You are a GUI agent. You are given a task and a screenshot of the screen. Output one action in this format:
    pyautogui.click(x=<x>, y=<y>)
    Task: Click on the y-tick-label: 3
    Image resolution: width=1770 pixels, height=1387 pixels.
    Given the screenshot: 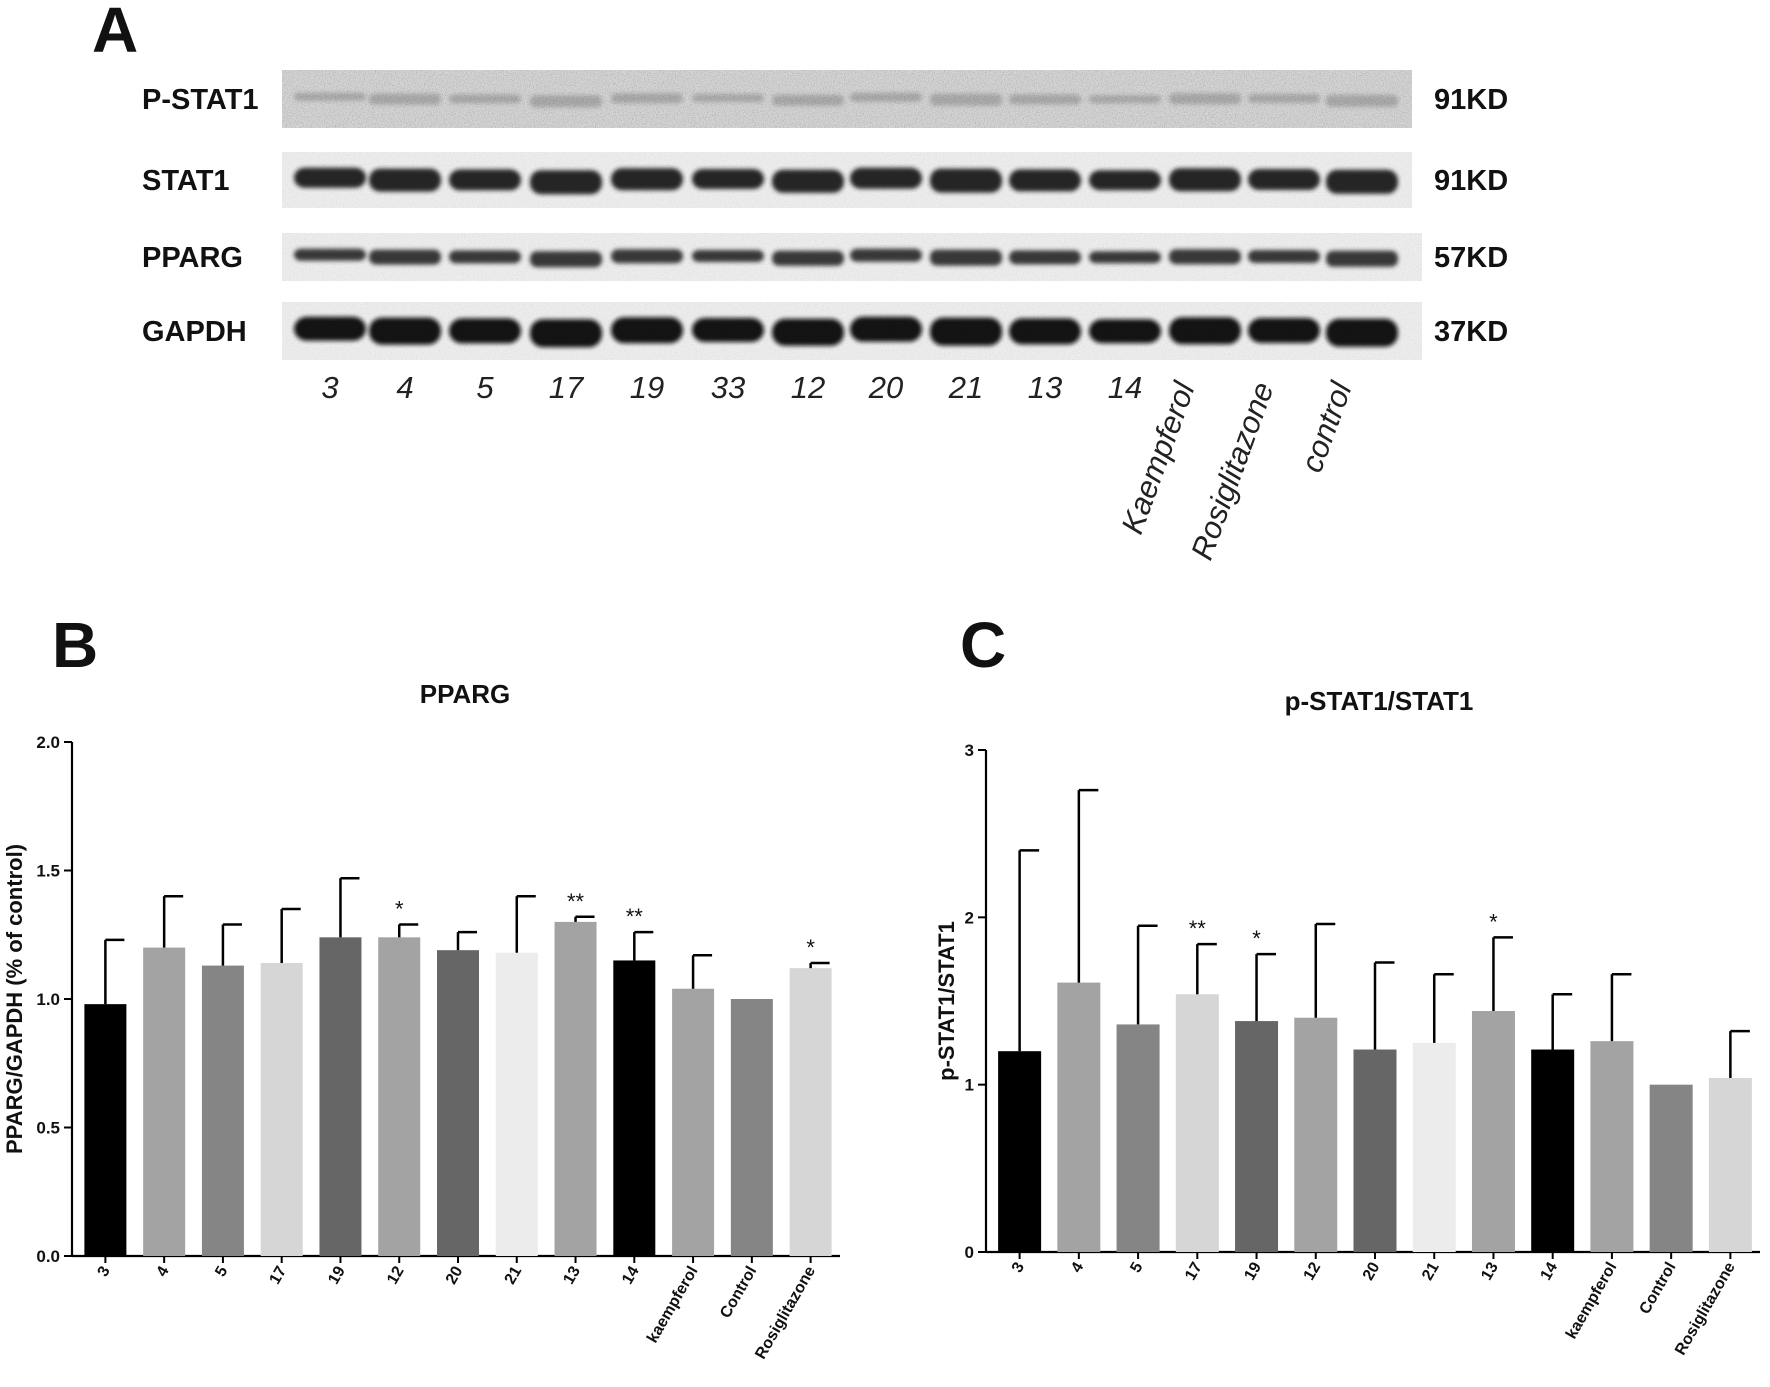 What is the action you would take?
    pyautogui.click(x=969, y=750)
    